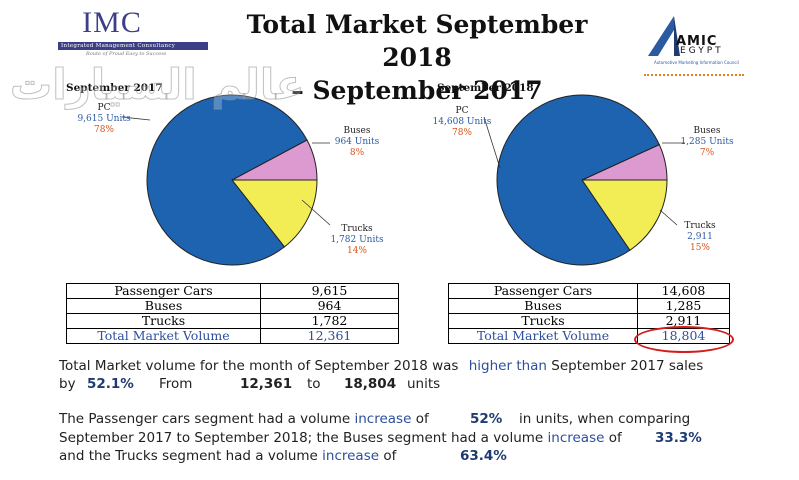 This screenshot has width=799, height=480. Describe the element at coordinates (483, 456) in the screenshot. I see `summary-pct-trucks: 63.4%` at that location.